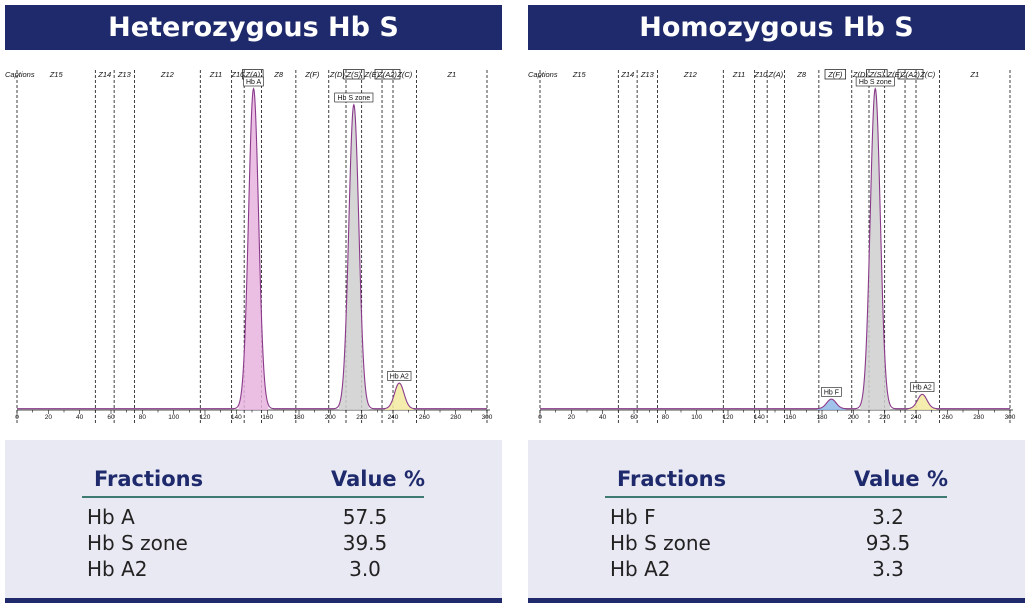 This screenshot has height=607, width=1030. Describe the element at coordinates (666, 417) in the screenshot. I see `x-tick-label: 80` at that location.